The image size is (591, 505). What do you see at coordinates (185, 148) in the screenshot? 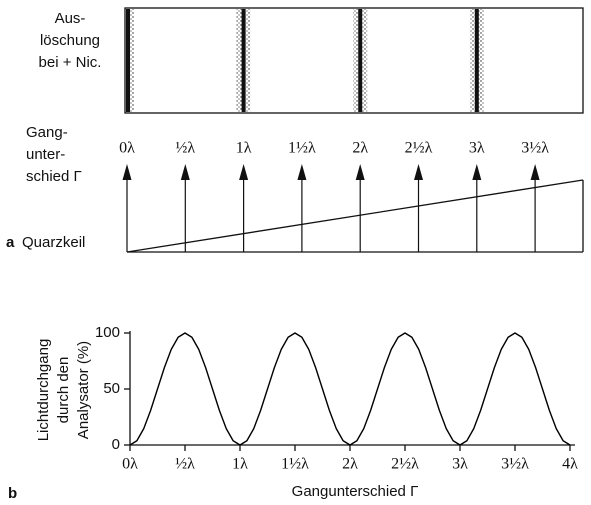
I see `retardation-label: ½λ` at bounding box center [185, 148].